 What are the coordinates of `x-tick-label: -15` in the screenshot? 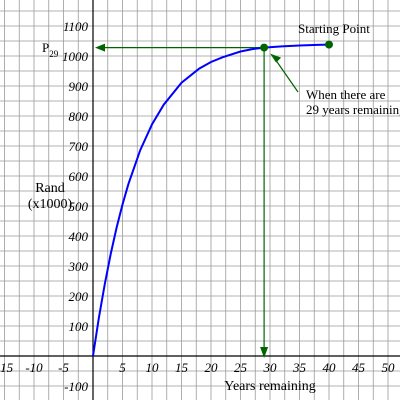 It's located at (7, 367).